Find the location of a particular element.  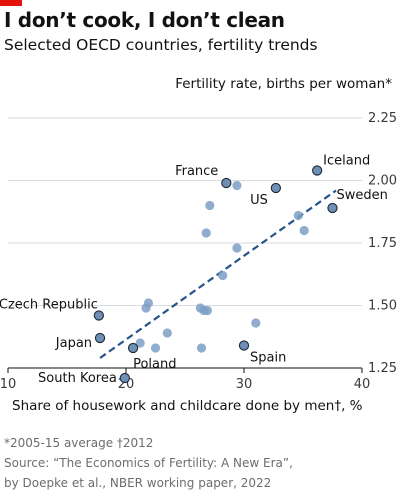

point-label-poland: Poland is located at coordinates (154, 364).